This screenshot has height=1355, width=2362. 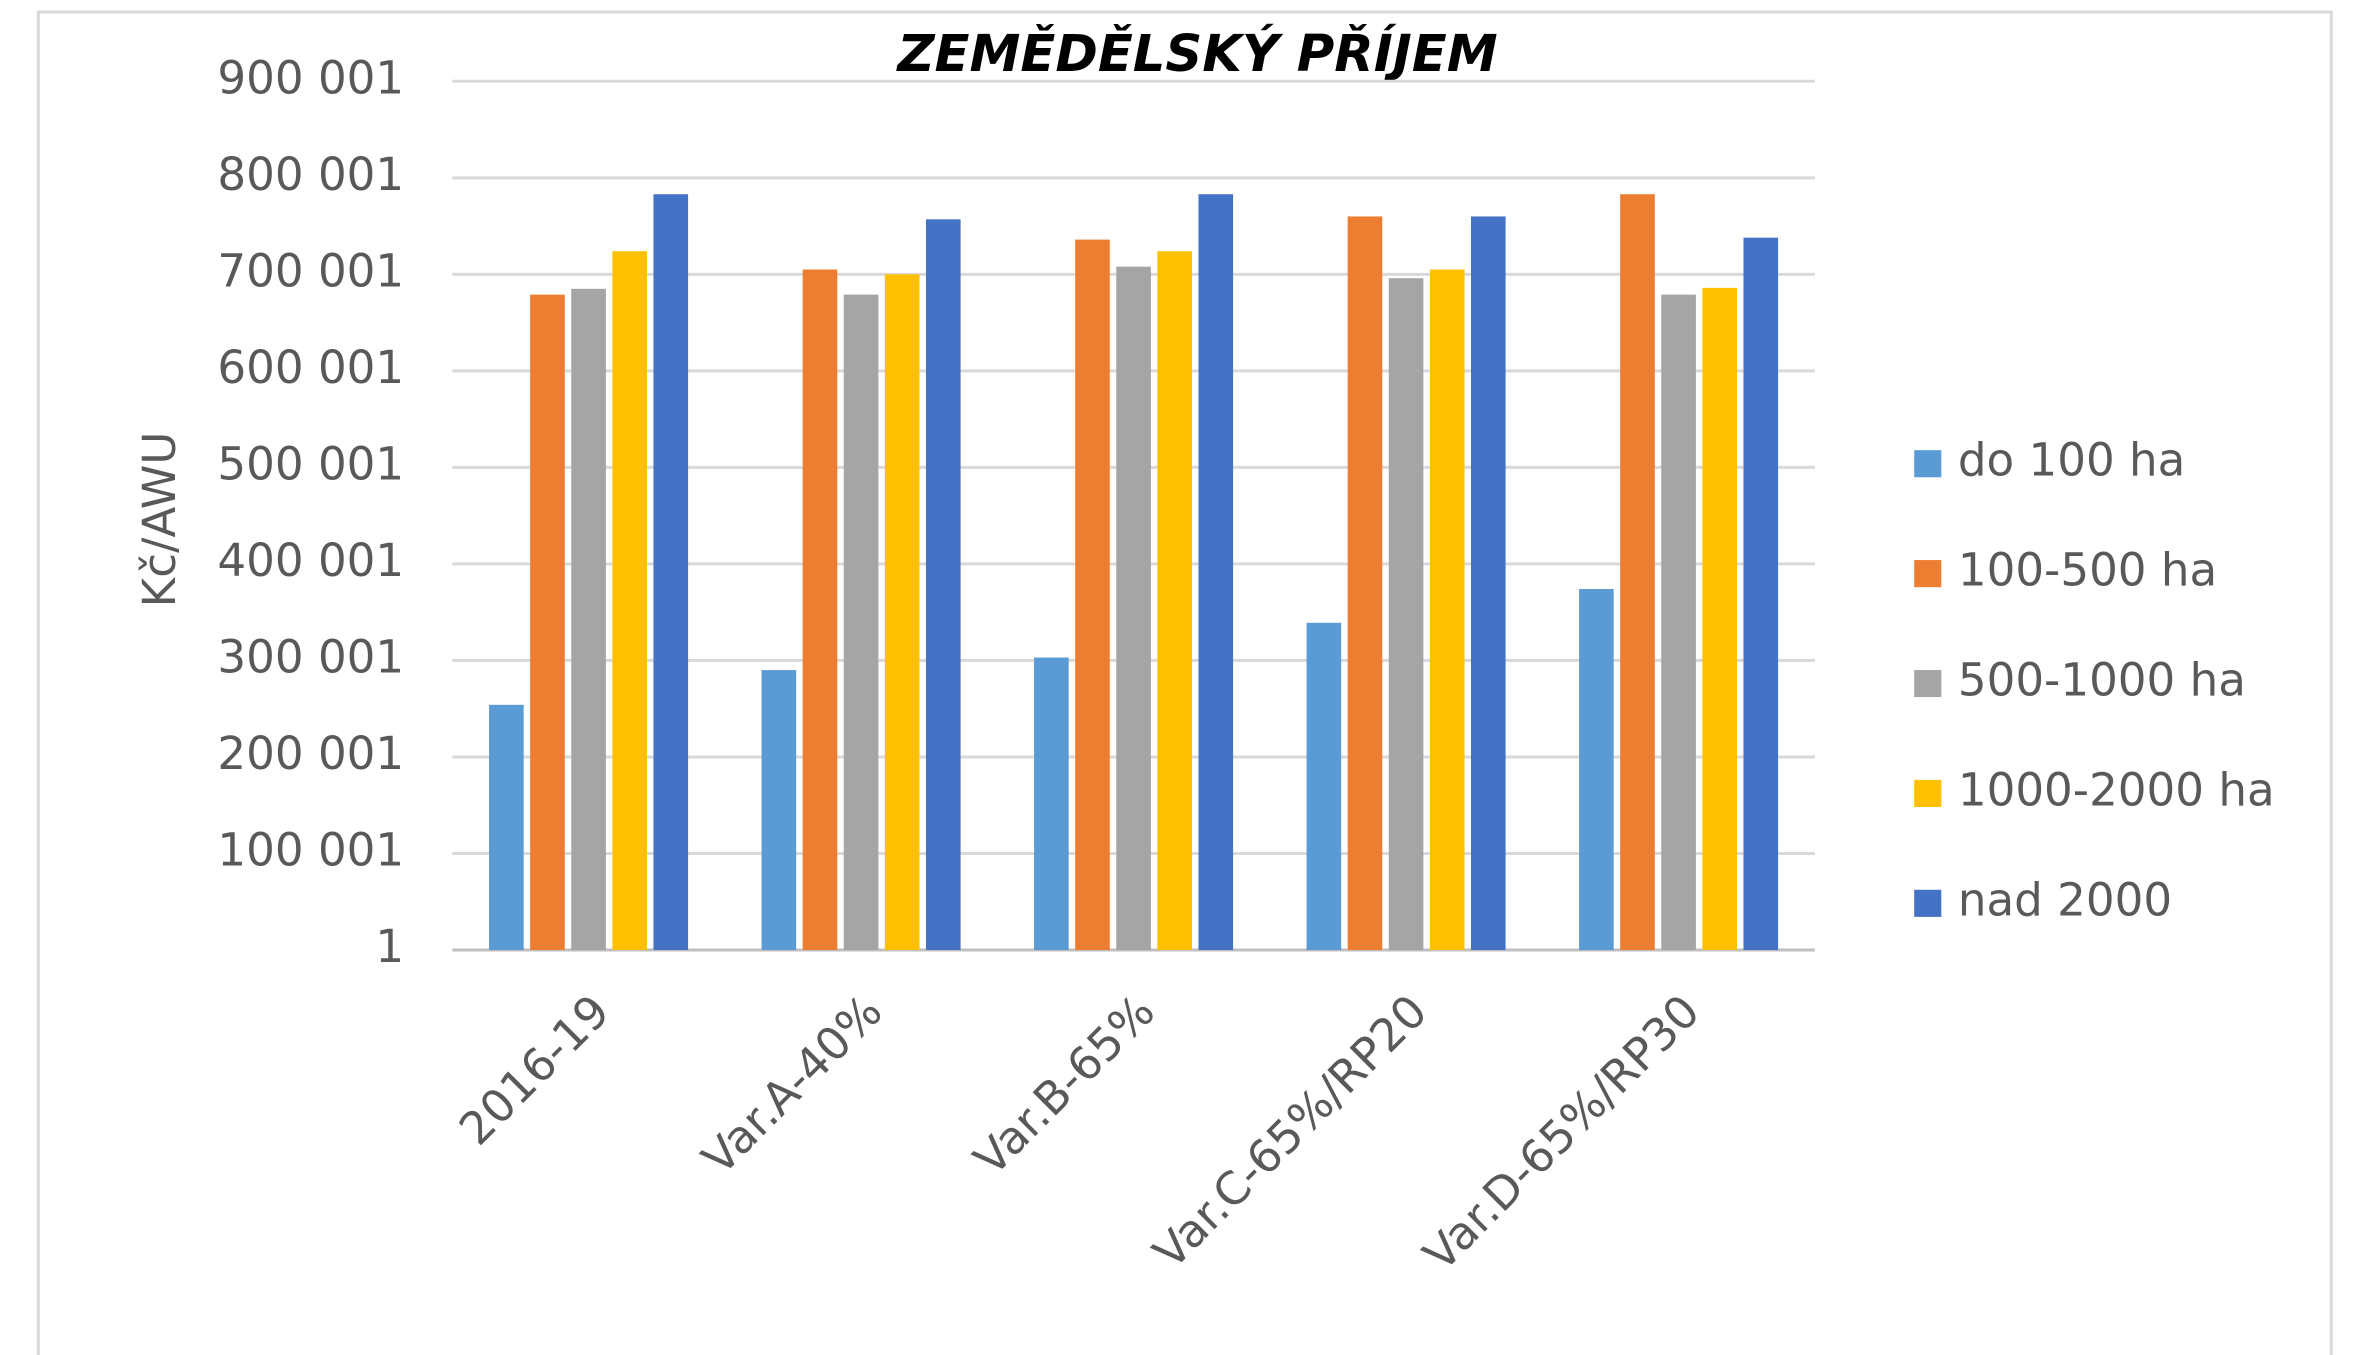 What do you see at coordinates (2116, 789) in the screenshot?
I see `legend-label: 1000-2000 ha` at bounding box center [2116, 789].